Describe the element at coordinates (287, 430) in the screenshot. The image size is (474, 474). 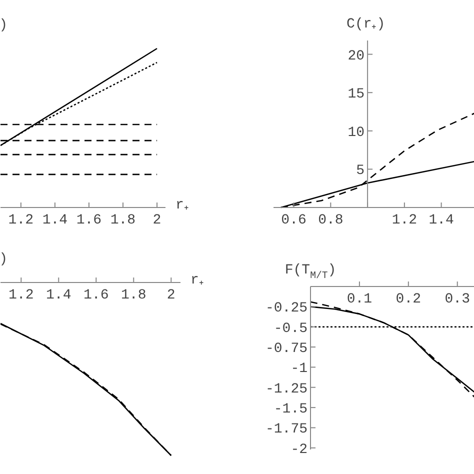
I see `y-tick-label: -1.75` at that location.